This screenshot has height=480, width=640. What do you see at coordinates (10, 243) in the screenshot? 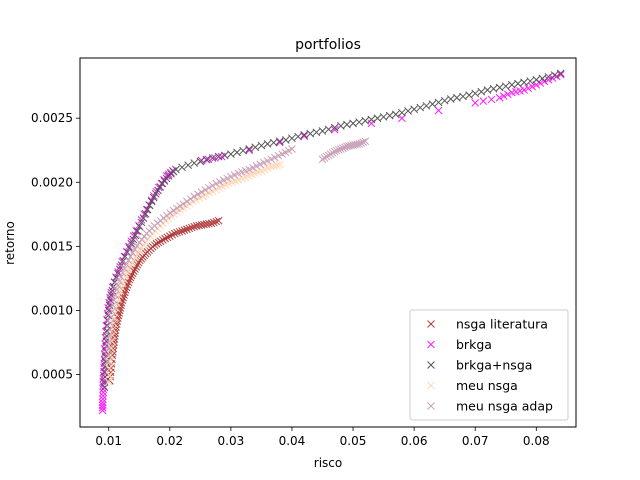
I see `y-axis-label: retorno` at bounding box center [10, 243].